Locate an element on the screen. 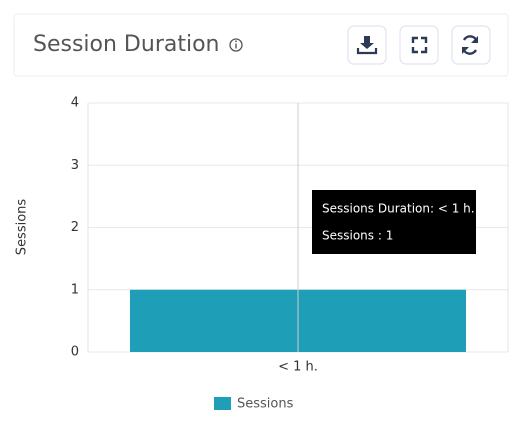 The height and width of the screenshot is (429, 524). y-tick-label: 3 is located at coordinates (75, 165).